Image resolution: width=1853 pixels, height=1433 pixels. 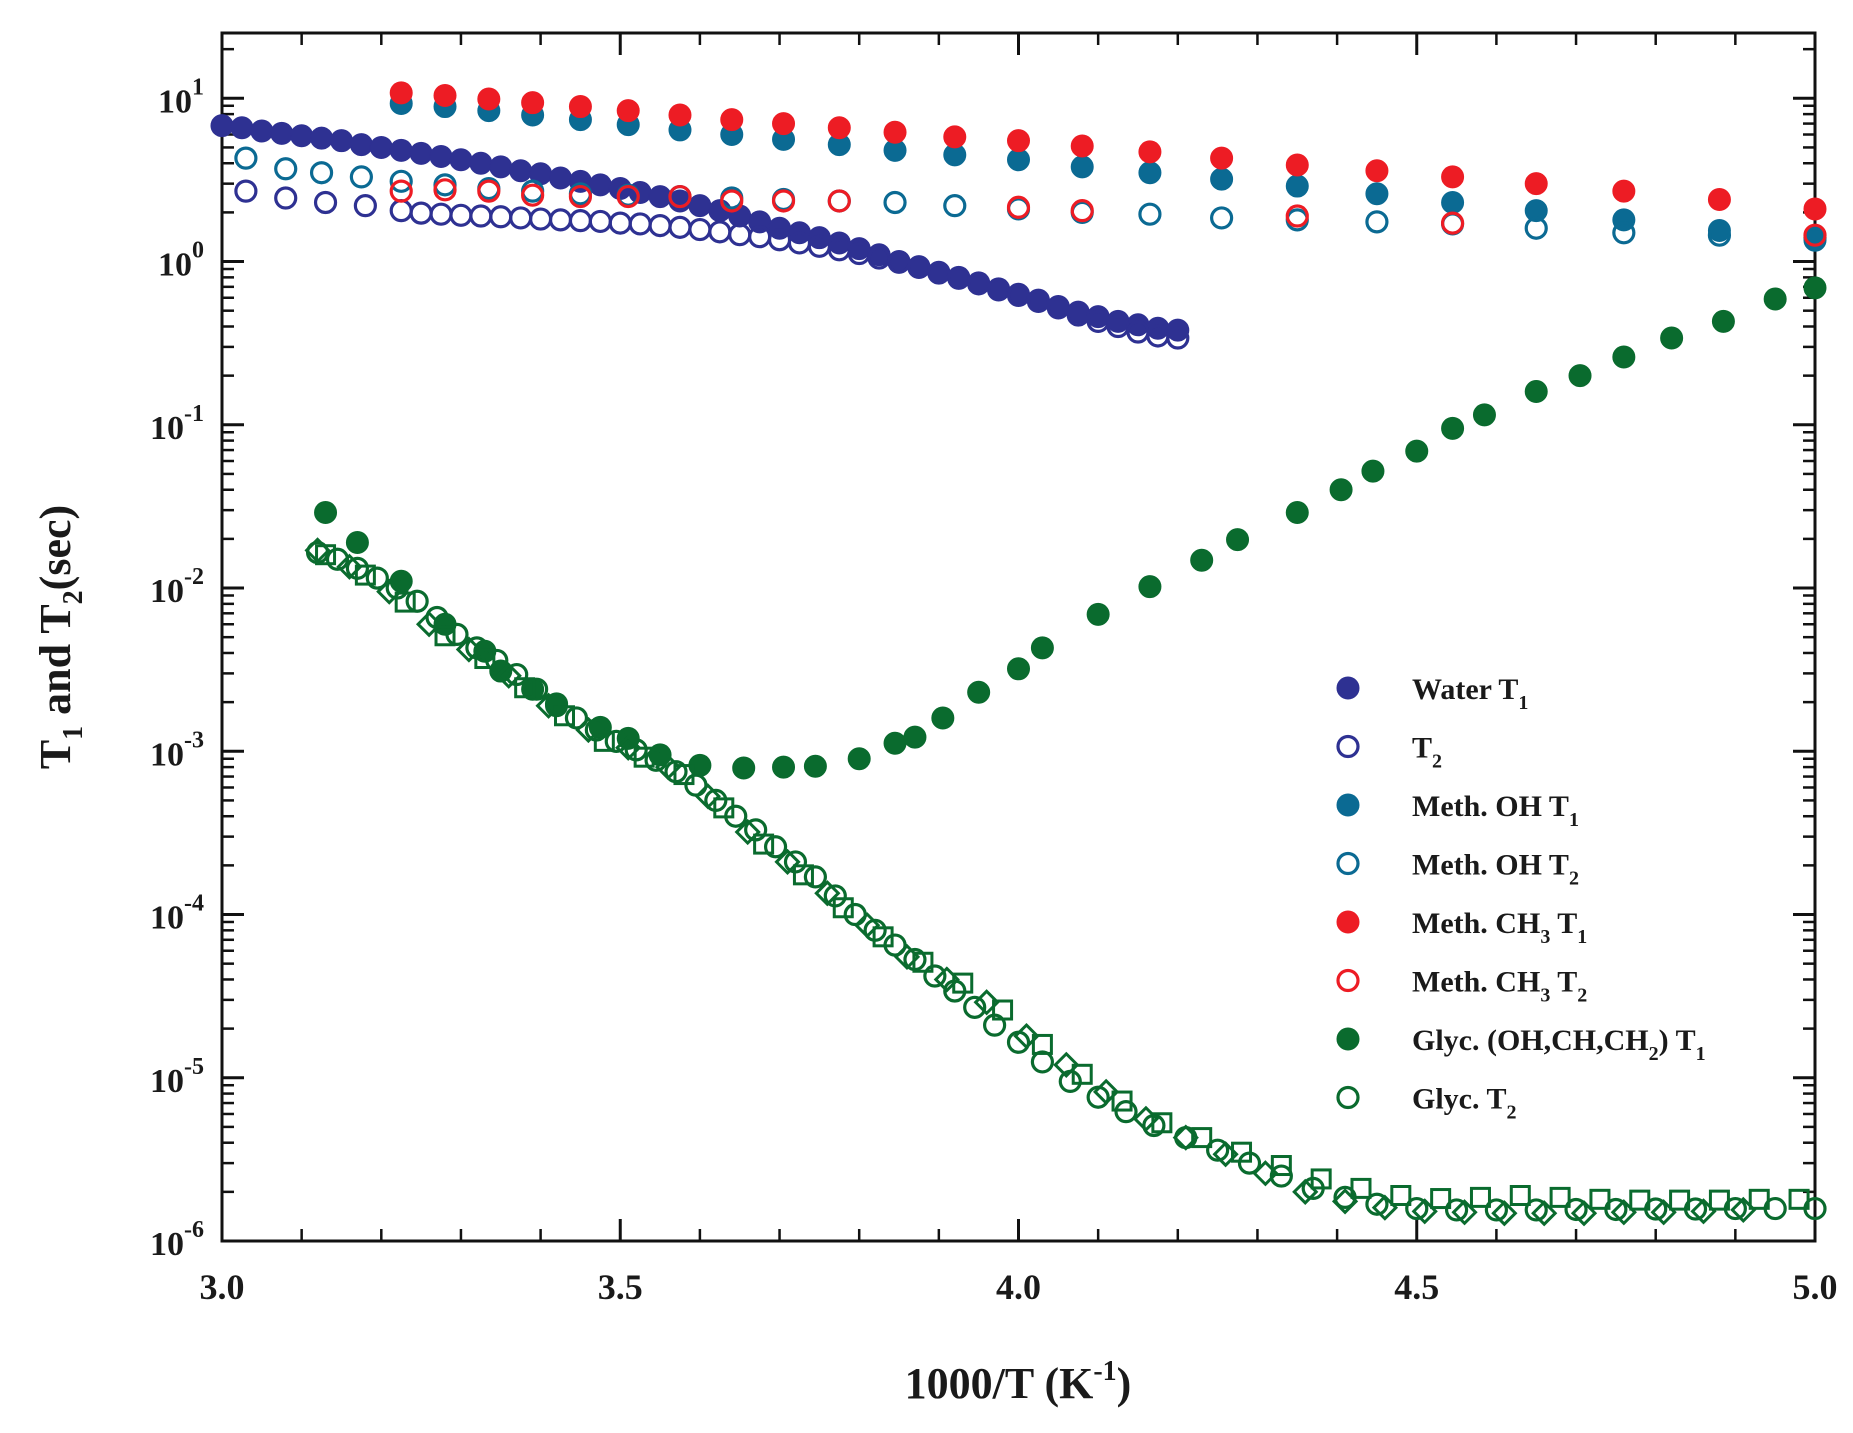 What do you see at coordinates (1495, 810) in the screenshot?
I see `legend-label-meth-oh-t1: Meth. OH T1` at bounding box center [1495, 810].